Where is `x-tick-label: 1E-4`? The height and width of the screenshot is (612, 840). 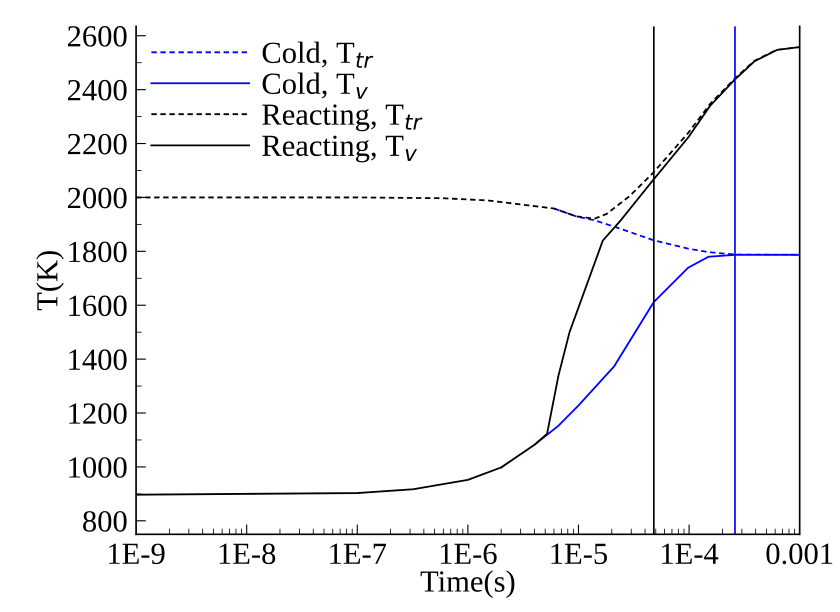
x-tick-label: 1E-4 is located at coordinates (690, 554).